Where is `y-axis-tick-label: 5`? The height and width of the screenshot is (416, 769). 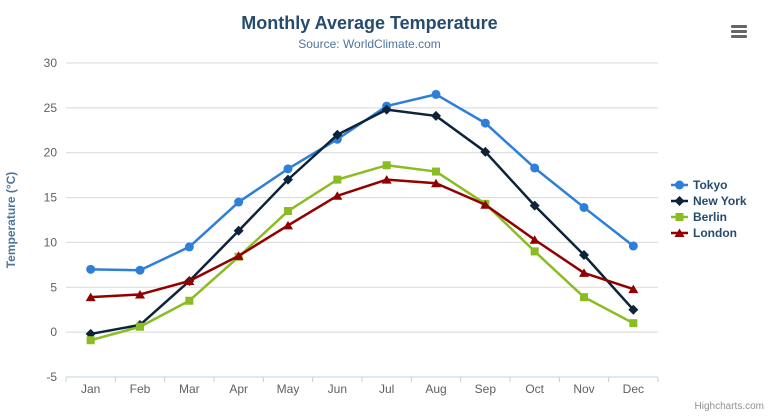
y-axis-tick-label: 5 is located at coordinates (53, 287).